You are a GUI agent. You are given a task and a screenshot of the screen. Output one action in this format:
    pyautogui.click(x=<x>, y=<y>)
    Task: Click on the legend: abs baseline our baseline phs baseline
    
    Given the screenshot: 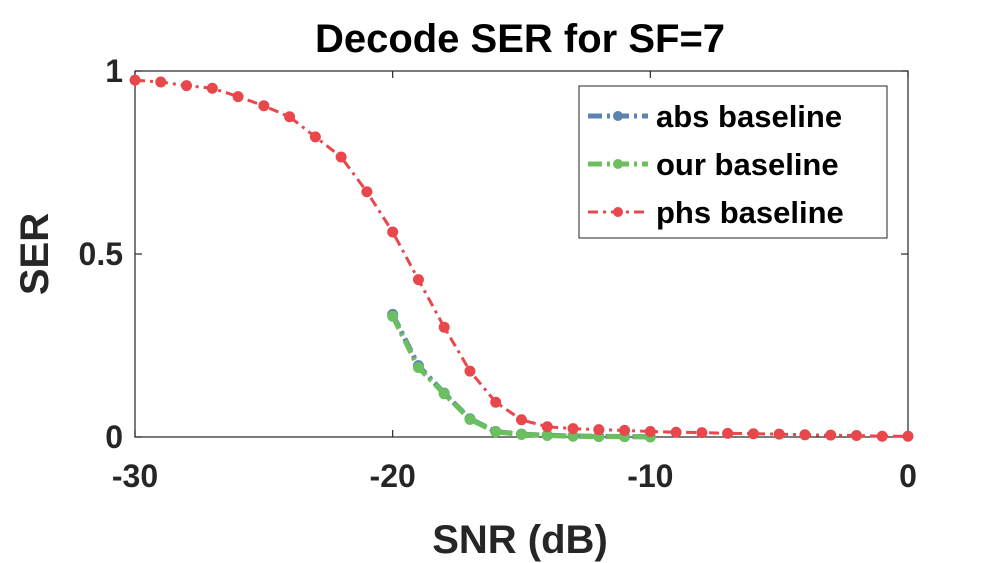 What is the action you would take?
    pyautogui.click(x=733, y=162)
    